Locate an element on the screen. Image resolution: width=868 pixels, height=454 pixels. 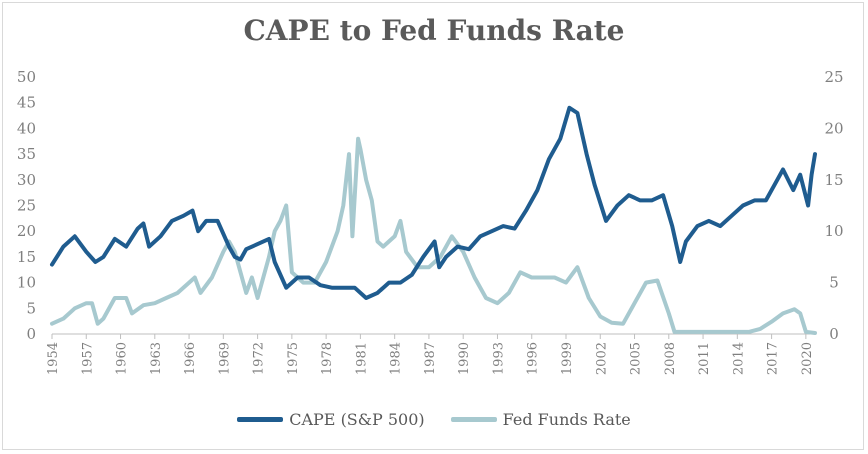
left-axis-tick-label: 0 is located at coordinates (31, 334).